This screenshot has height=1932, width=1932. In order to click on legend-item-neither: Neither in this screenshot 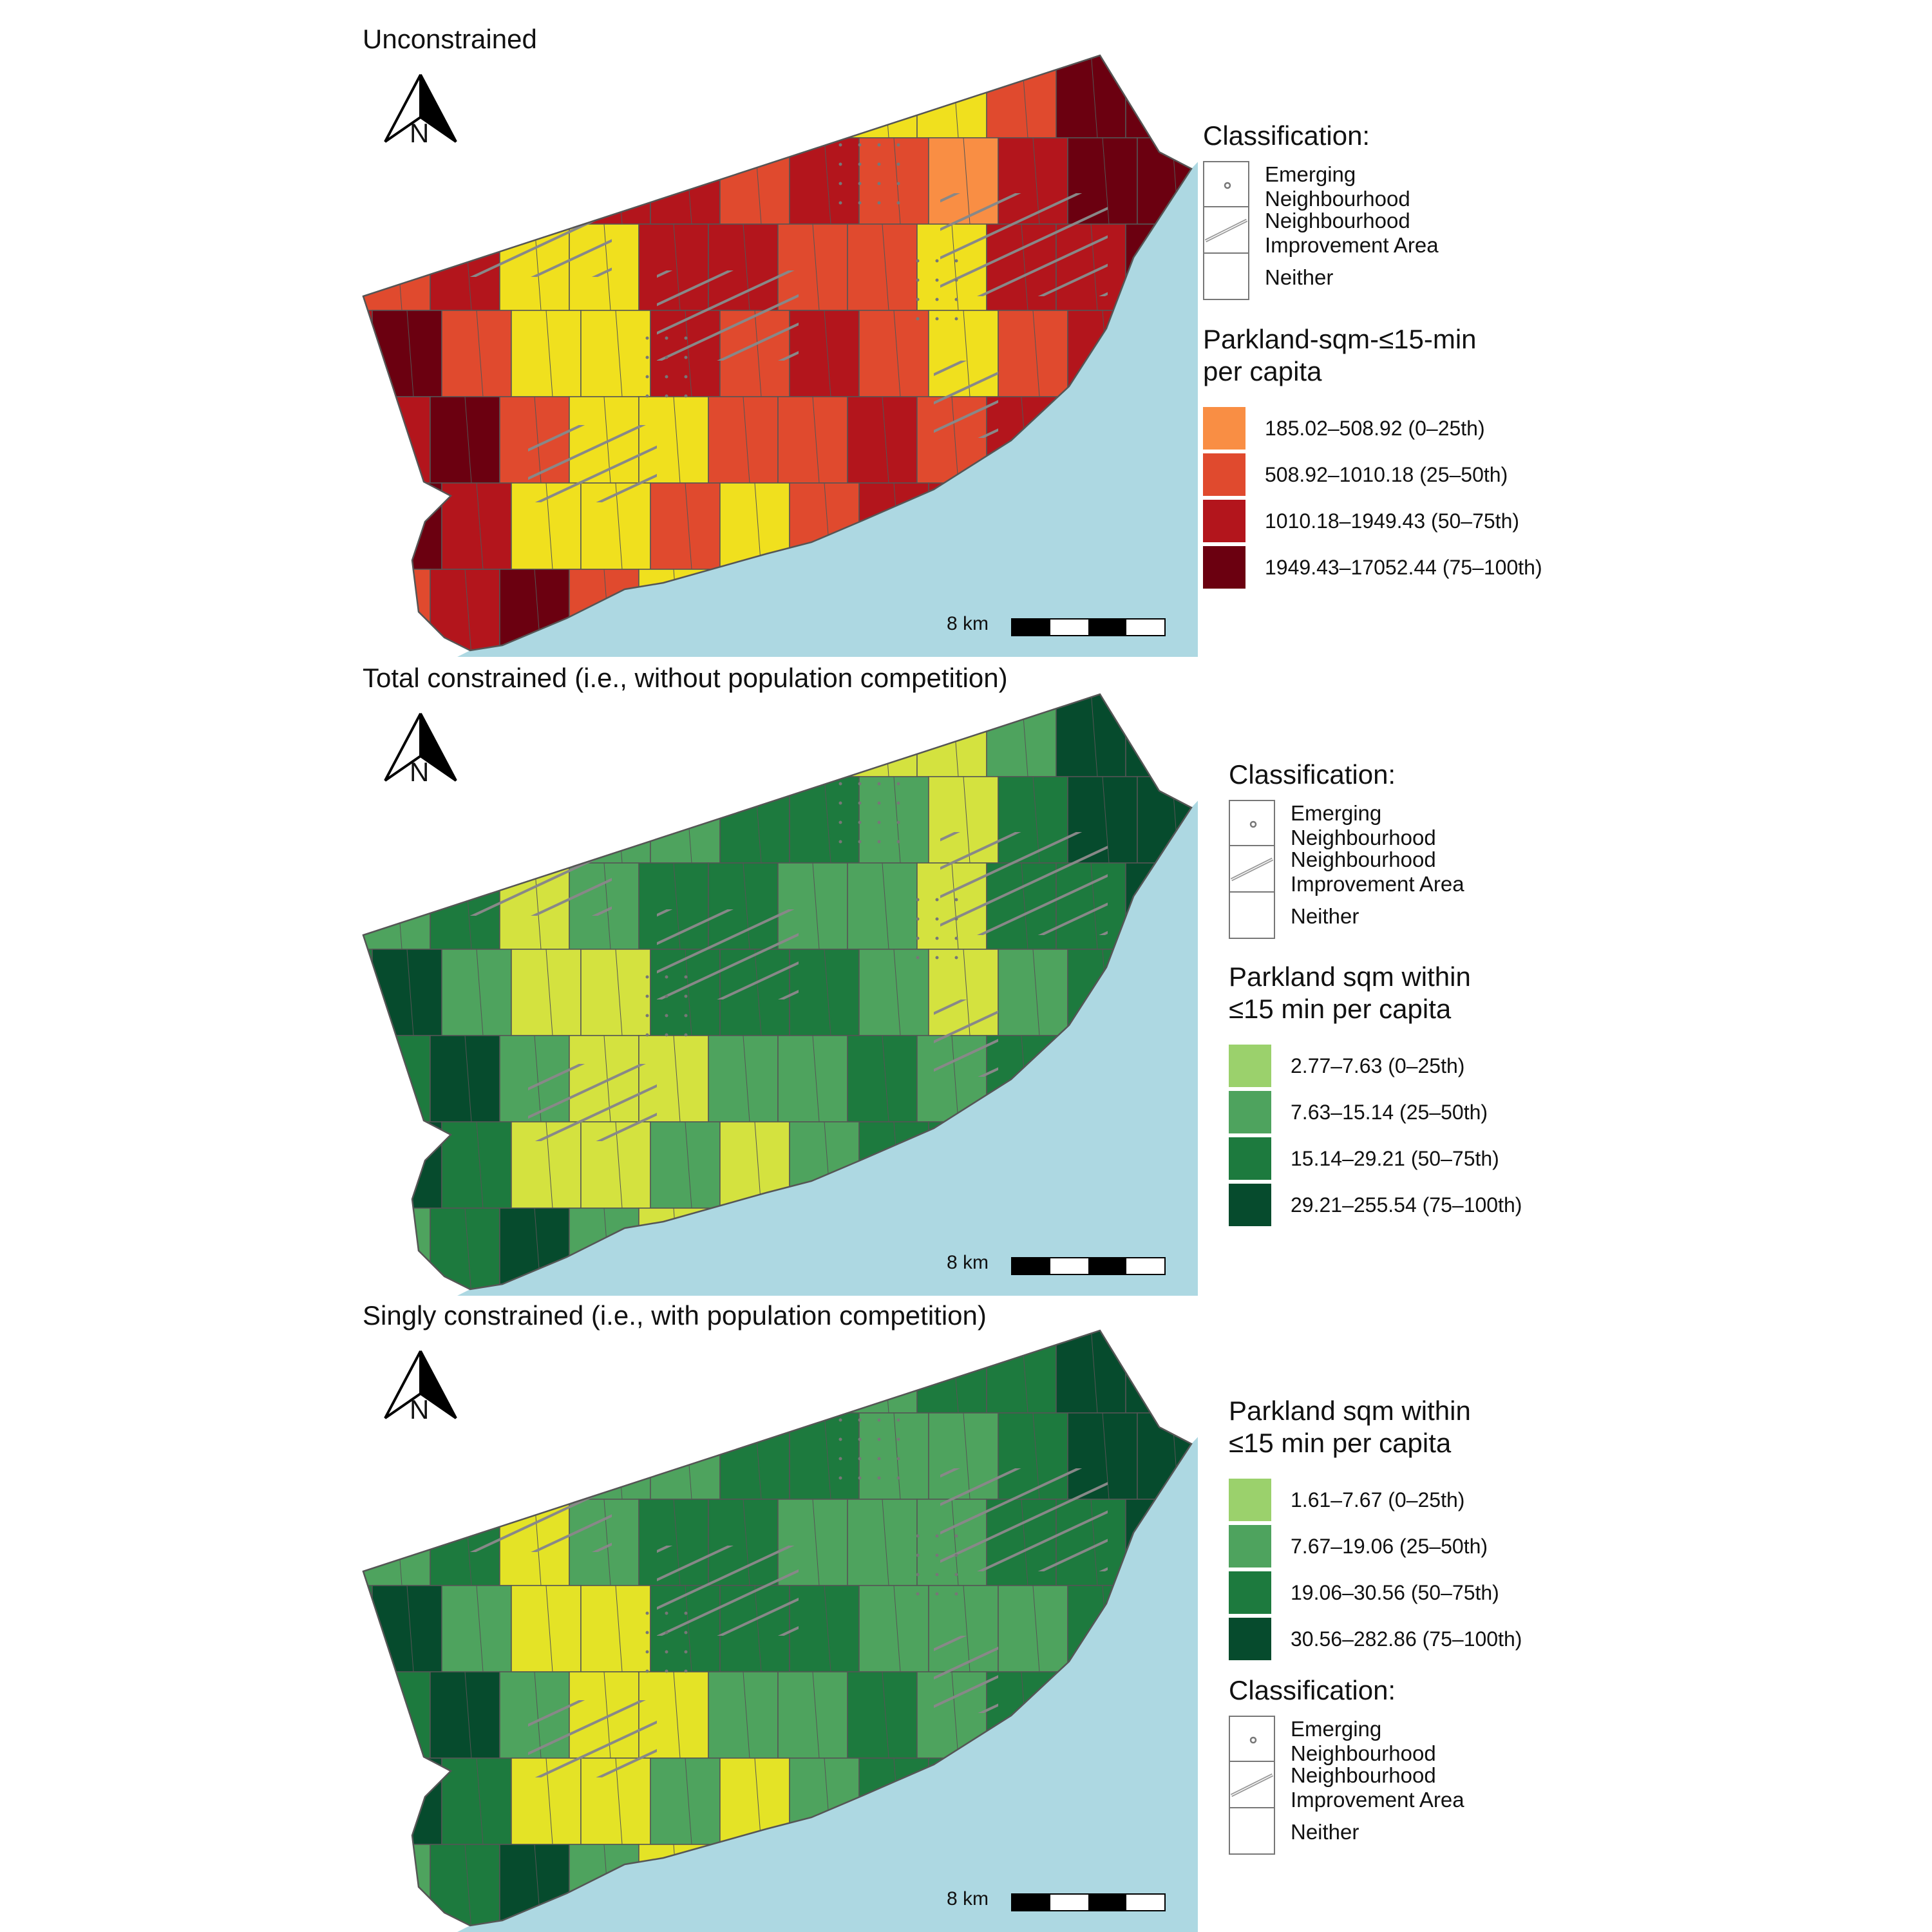, I will do `click(1377, 916)`.